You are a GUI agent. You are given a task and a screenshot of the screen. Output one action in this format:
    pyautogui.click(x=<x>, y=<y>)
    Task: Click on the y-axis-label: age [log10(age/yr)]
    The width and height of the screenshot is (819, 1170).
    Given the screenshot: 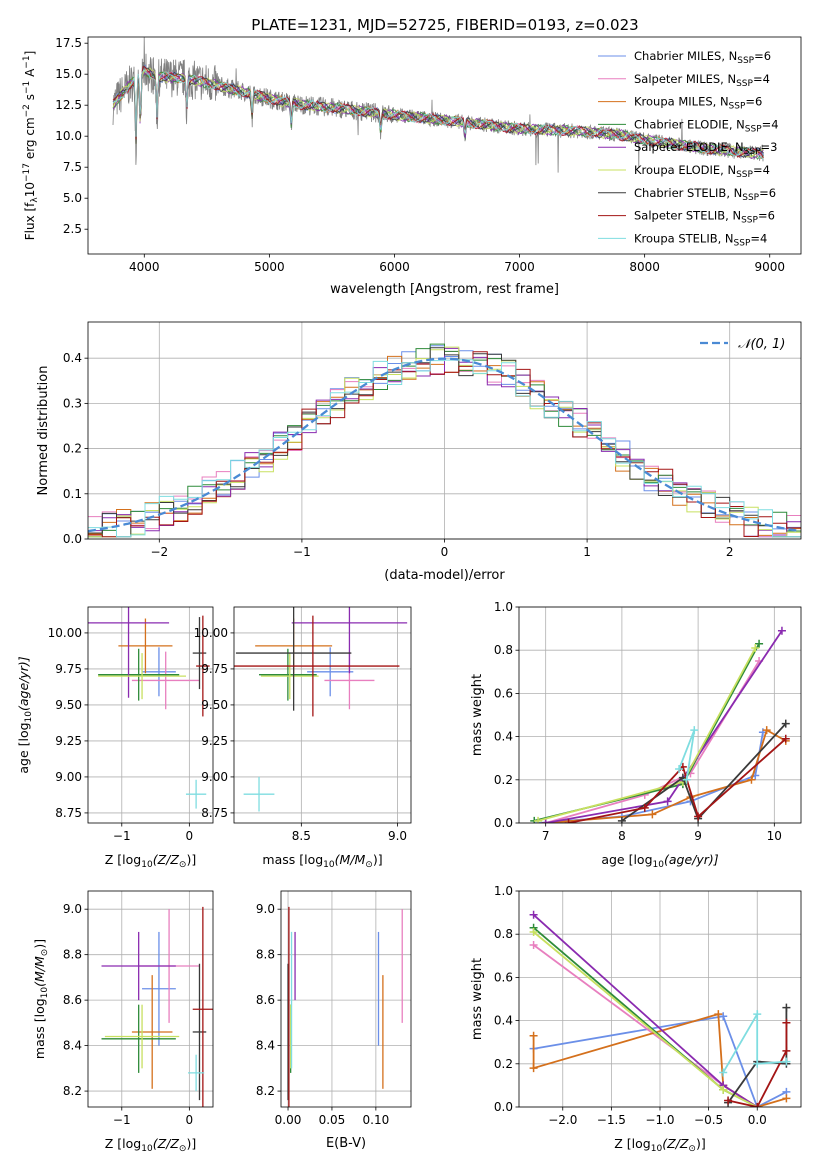 What is the action you would take?
    pyautogui.click(x=25, y=714)
    